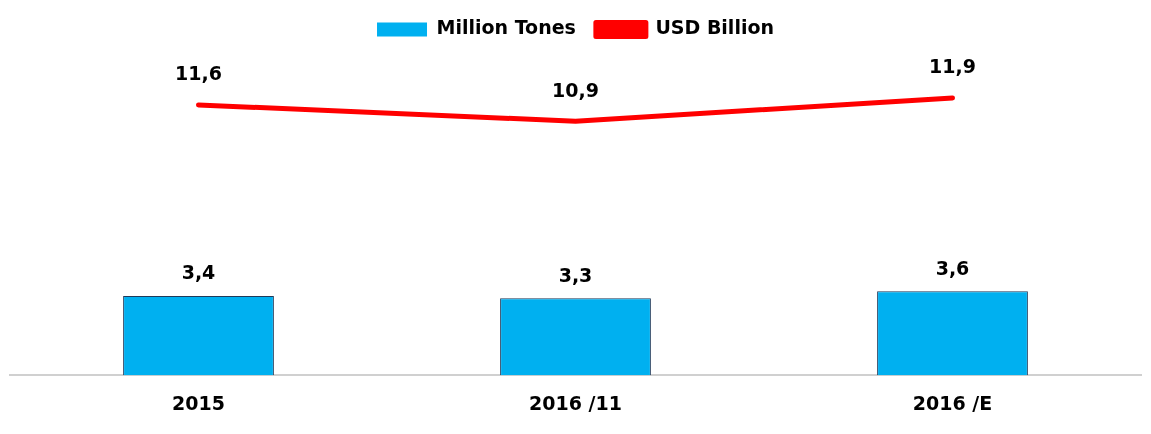 The image size is (1151, 434). What do you see at coordinates (952, 402) in the screenshot?
I see `x-tick-label: 2016 /E` at bounding box center [952, 402].